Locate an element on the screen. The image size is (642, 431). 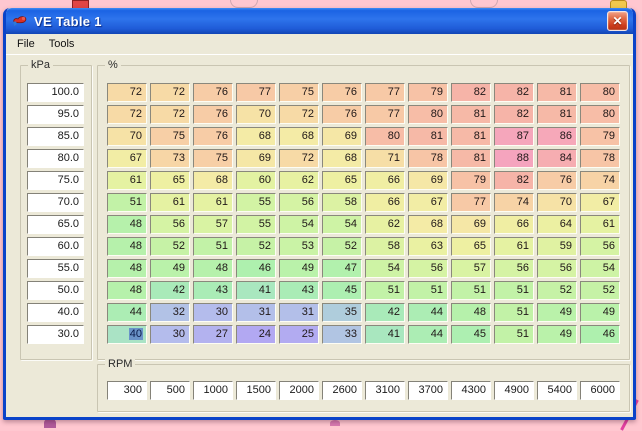
ve-cell: 59 is located at coordinates (557, 246).